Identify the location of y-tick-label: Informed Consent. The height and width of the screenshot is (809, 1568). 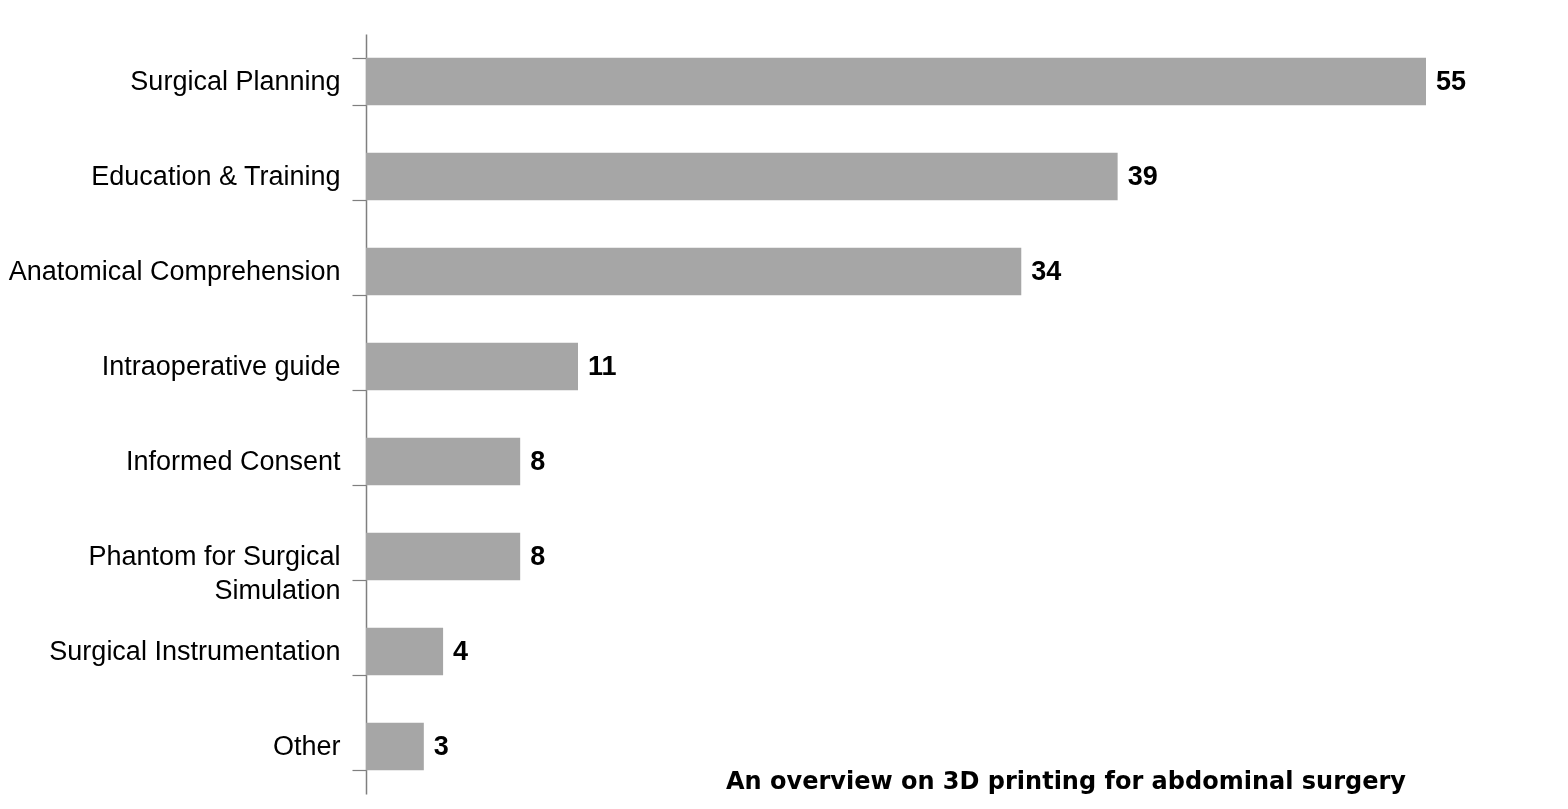
(233, 461).